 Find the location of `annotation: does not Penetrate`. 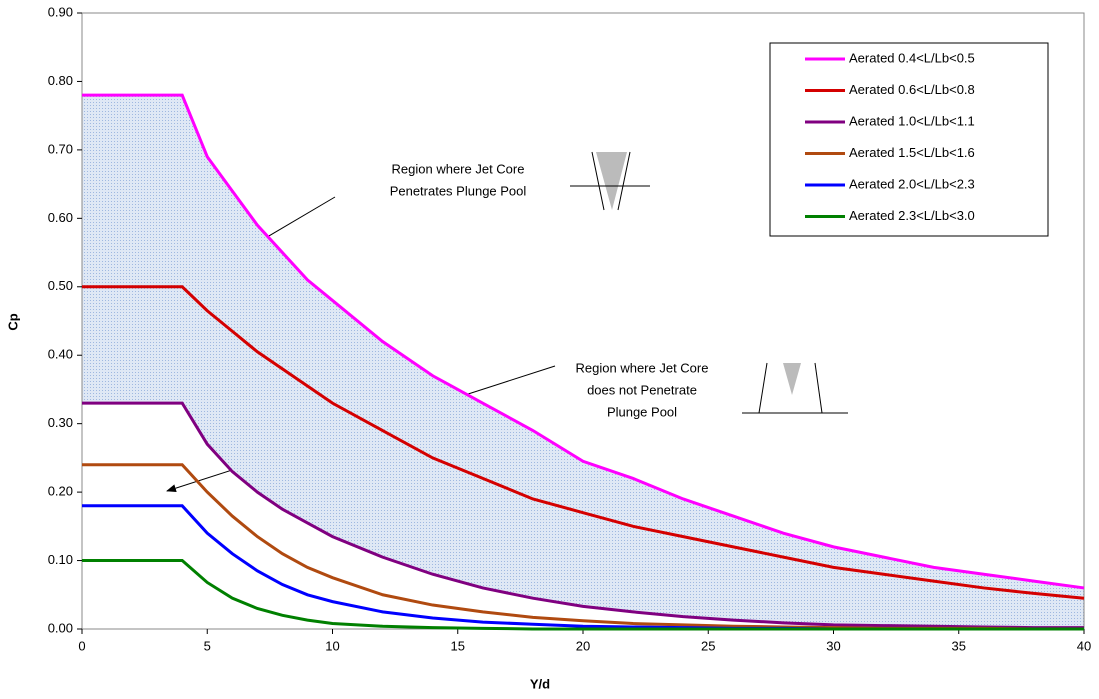

annotation: does not Penetrate is located at coordinates (642, 389).